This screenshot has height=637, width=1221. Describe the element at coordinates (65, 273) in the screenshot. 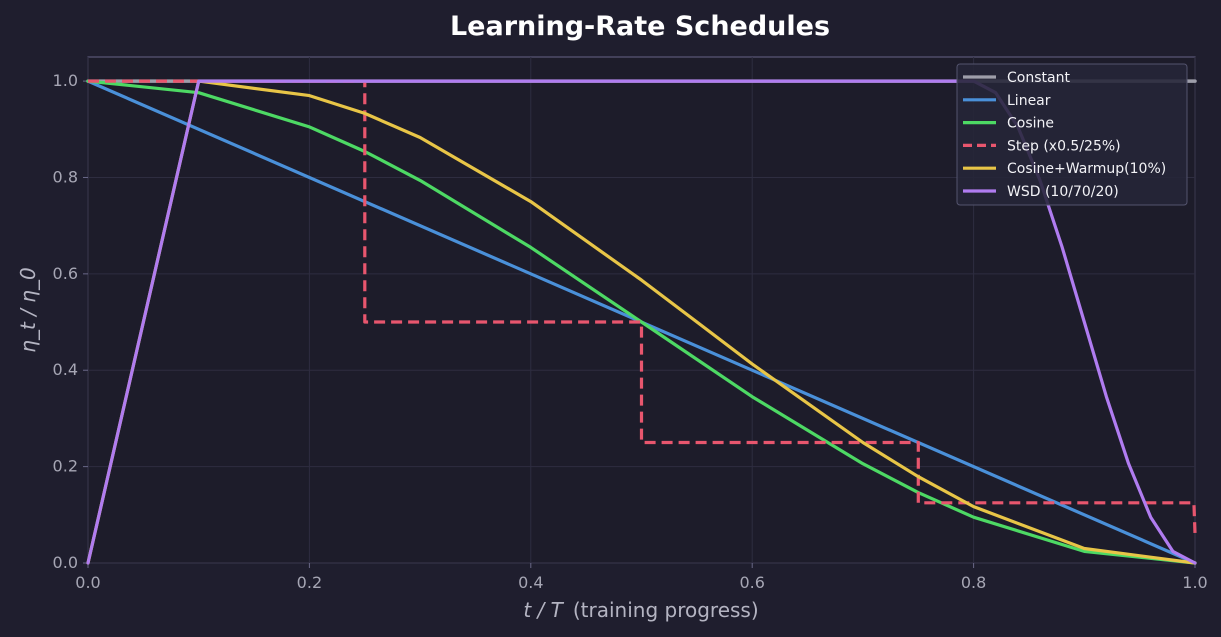

I see `y-tick-label: 0.6` at that location.